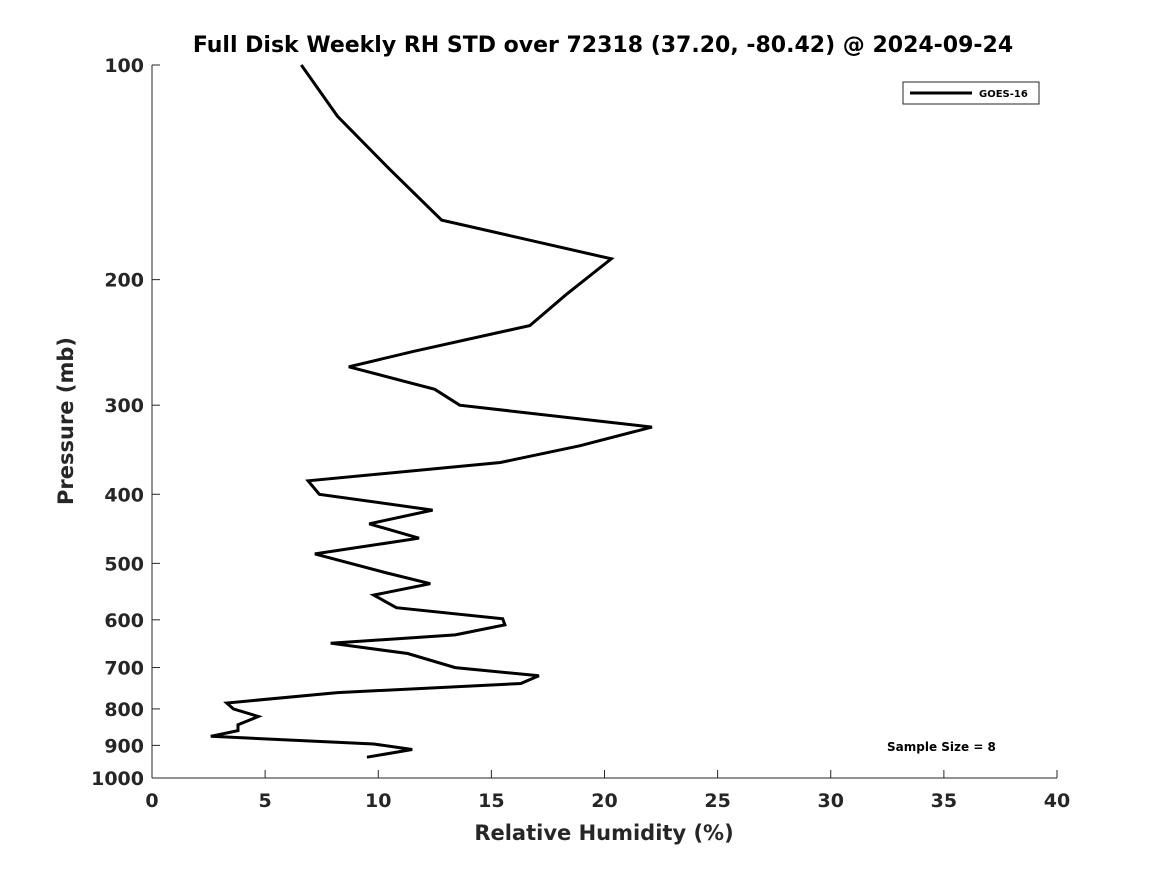  What do you see at coordinates (941, 747) in the screenshot?
I see `sample-size-annotation: Sample Size = 8` at bounding box center [941, 747].